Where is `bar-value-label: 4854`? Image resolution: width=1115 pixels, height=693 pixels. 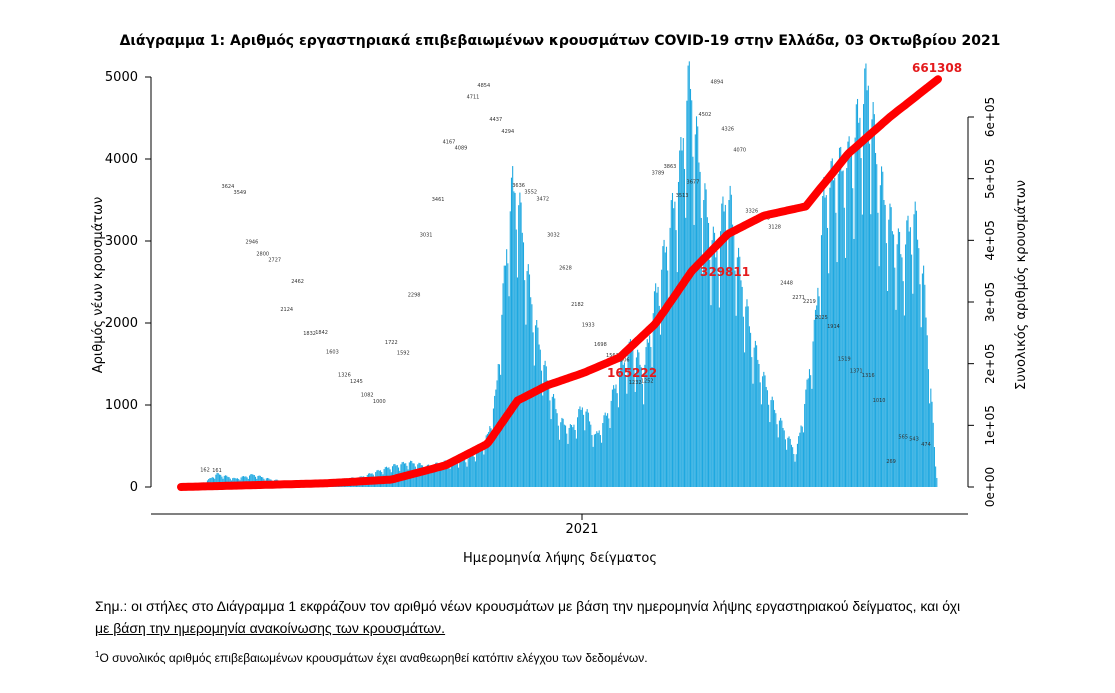
bar-value-label: 4854 is located at coordinates (483, 86).